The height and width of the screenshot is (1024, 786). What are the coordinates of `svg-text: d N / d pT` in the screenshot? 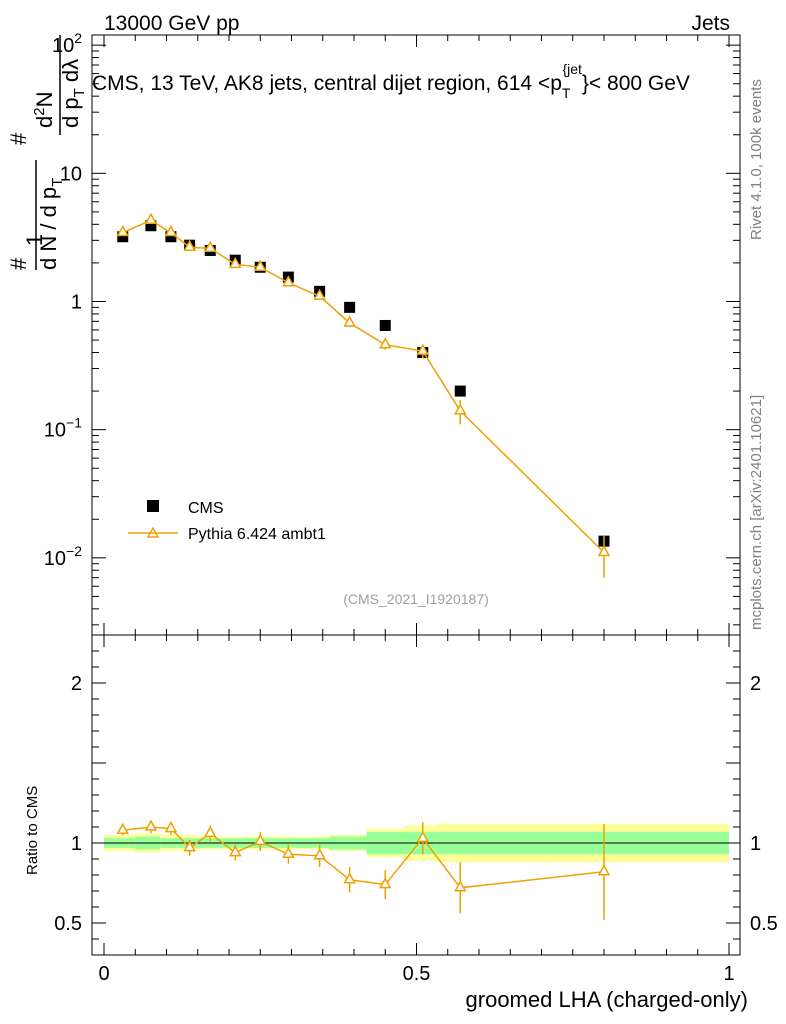 It's located at (51, 224).